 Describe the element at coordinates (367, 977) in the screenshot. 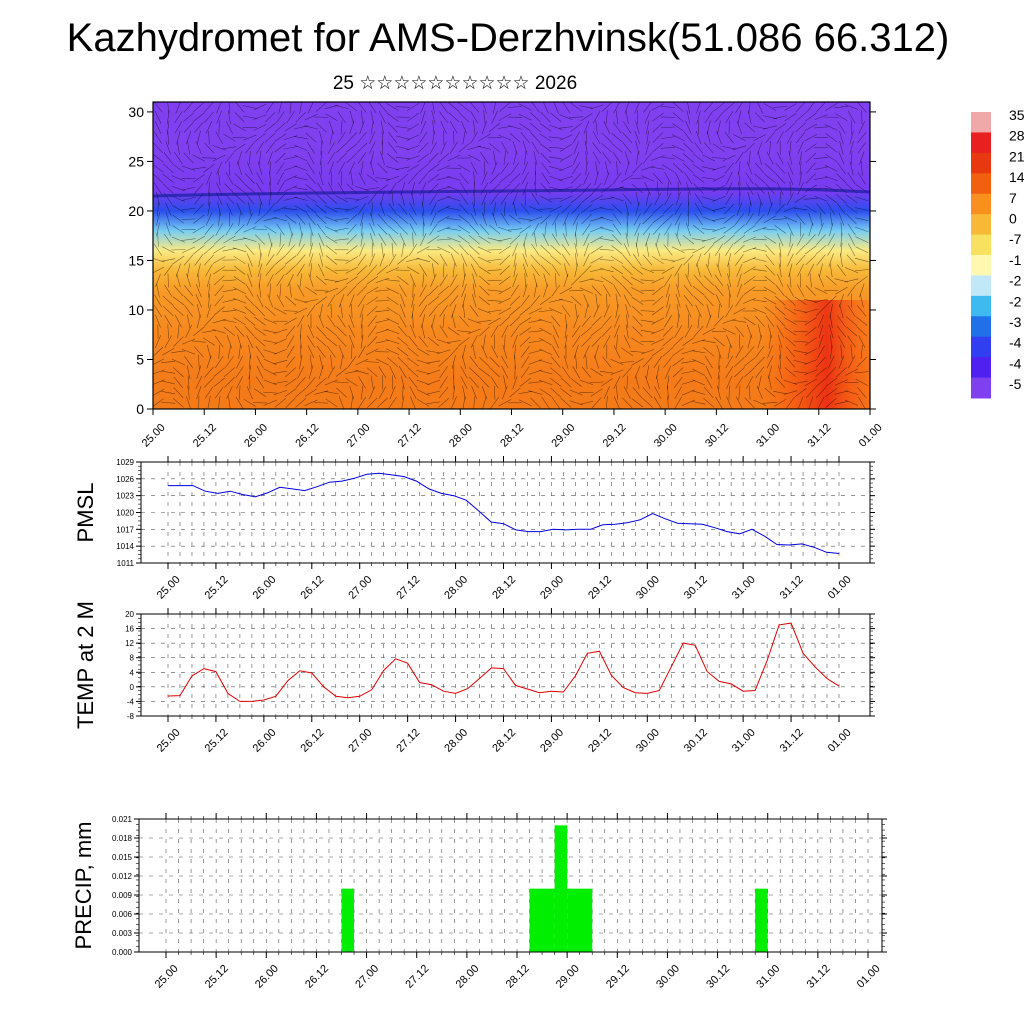

I see `x-tick-label: 27.00` at that location.